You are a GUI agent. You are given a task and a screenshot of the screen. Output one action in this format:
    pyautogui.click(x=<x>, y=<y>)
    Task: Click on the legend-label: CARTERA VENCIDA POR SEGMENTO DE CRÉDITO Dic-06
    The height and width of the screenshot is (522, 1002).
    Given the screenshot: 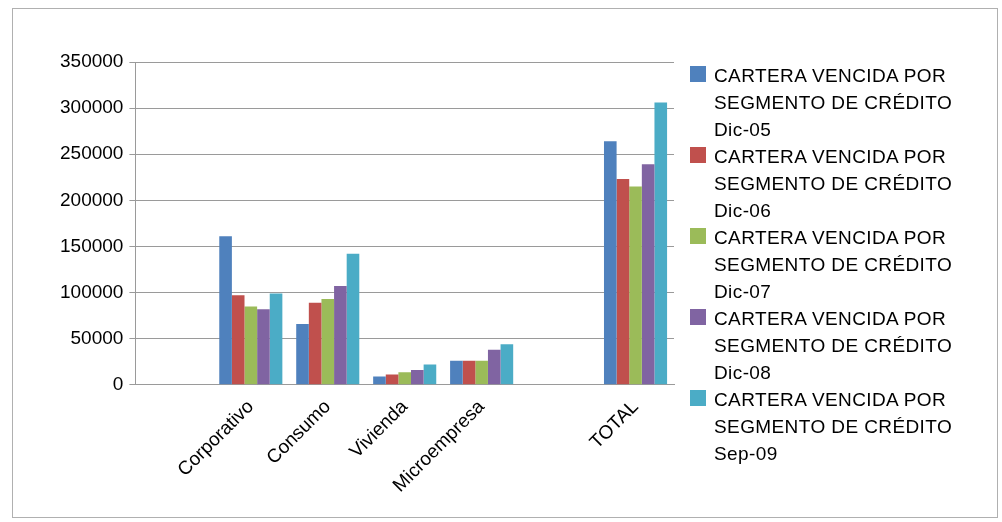 What is the action you would take?
    pyautogui.click(x=834, y=184)
    